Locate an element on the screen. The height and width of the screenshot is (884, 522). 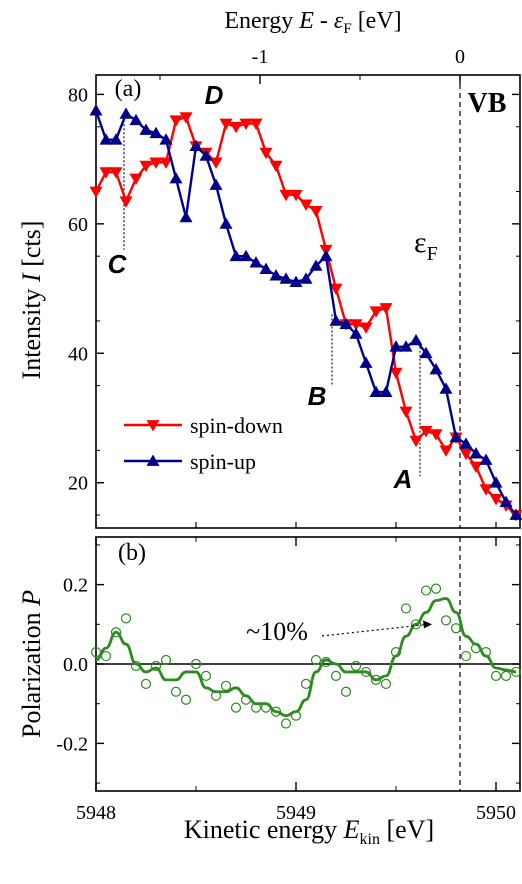
annotation-label: VB is located at coordinates (487, 103).